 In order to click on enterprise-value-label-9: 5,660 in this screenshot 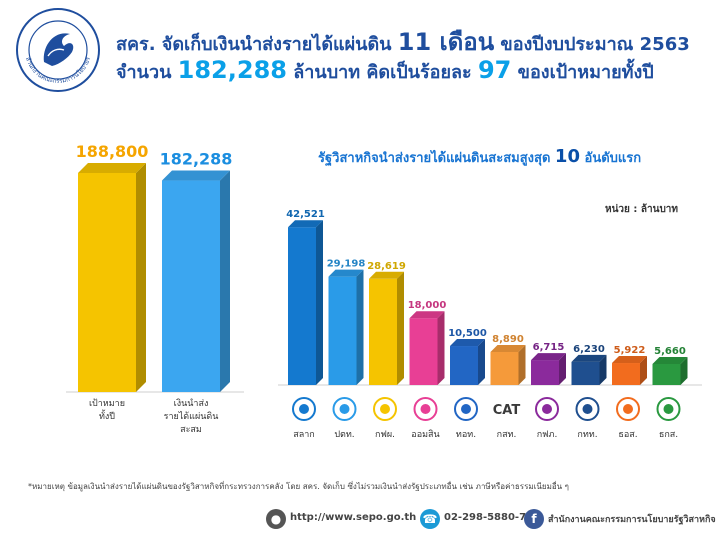, I will do `click(670, 351)`.